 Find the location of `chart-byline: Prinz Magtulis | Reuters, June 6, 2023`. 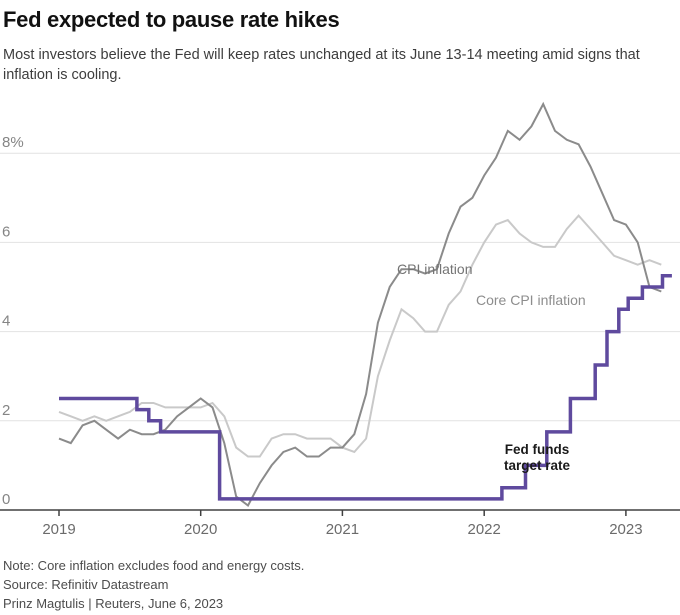

chart-byline: Prinz Magtulis | Reuters, June 6, 2023 is located at coordinates (113, 603).